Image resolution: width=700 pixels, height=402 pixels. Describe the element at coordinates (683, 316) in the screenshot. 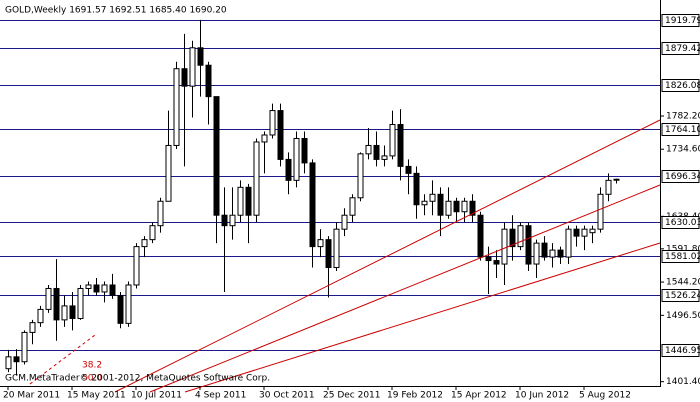

I see `y-tick-label: 1496.50` at that location.